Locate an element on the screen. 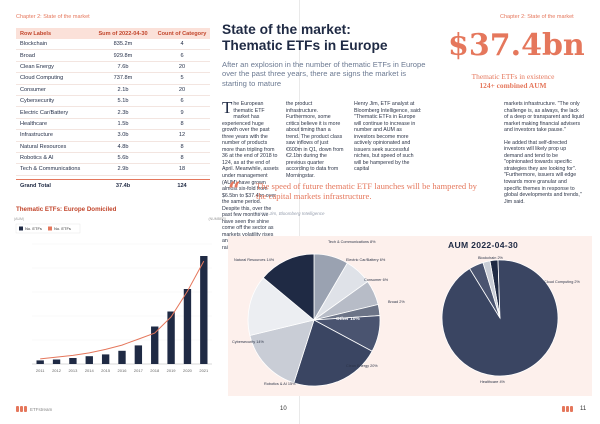 This screenshot has height=424, width=600. pie-label: Robotics & AI 15% is located at coordinates (279, 384).